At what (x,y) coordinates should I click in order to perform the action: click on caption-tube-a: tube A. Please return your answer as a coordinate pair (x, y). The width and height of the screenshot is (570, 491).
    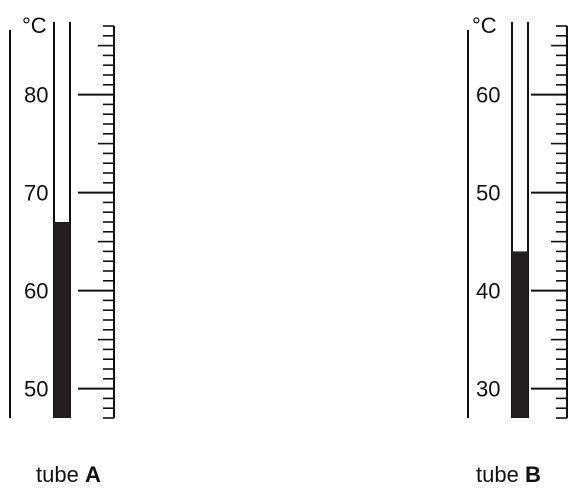
    Looking at the image, I should click on (68, 475).